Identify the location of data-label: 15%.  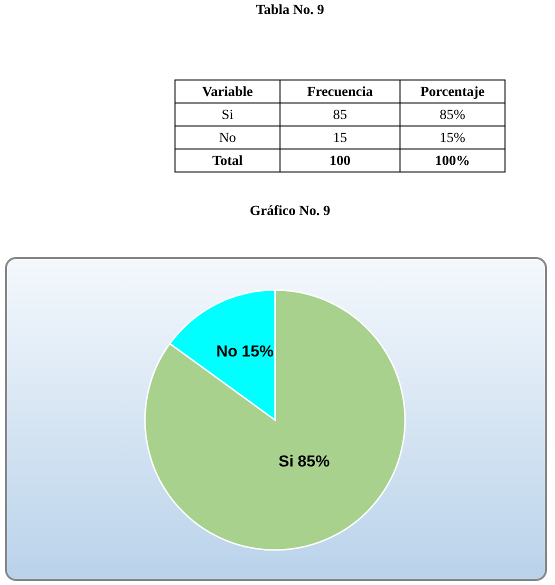
(258, 352).